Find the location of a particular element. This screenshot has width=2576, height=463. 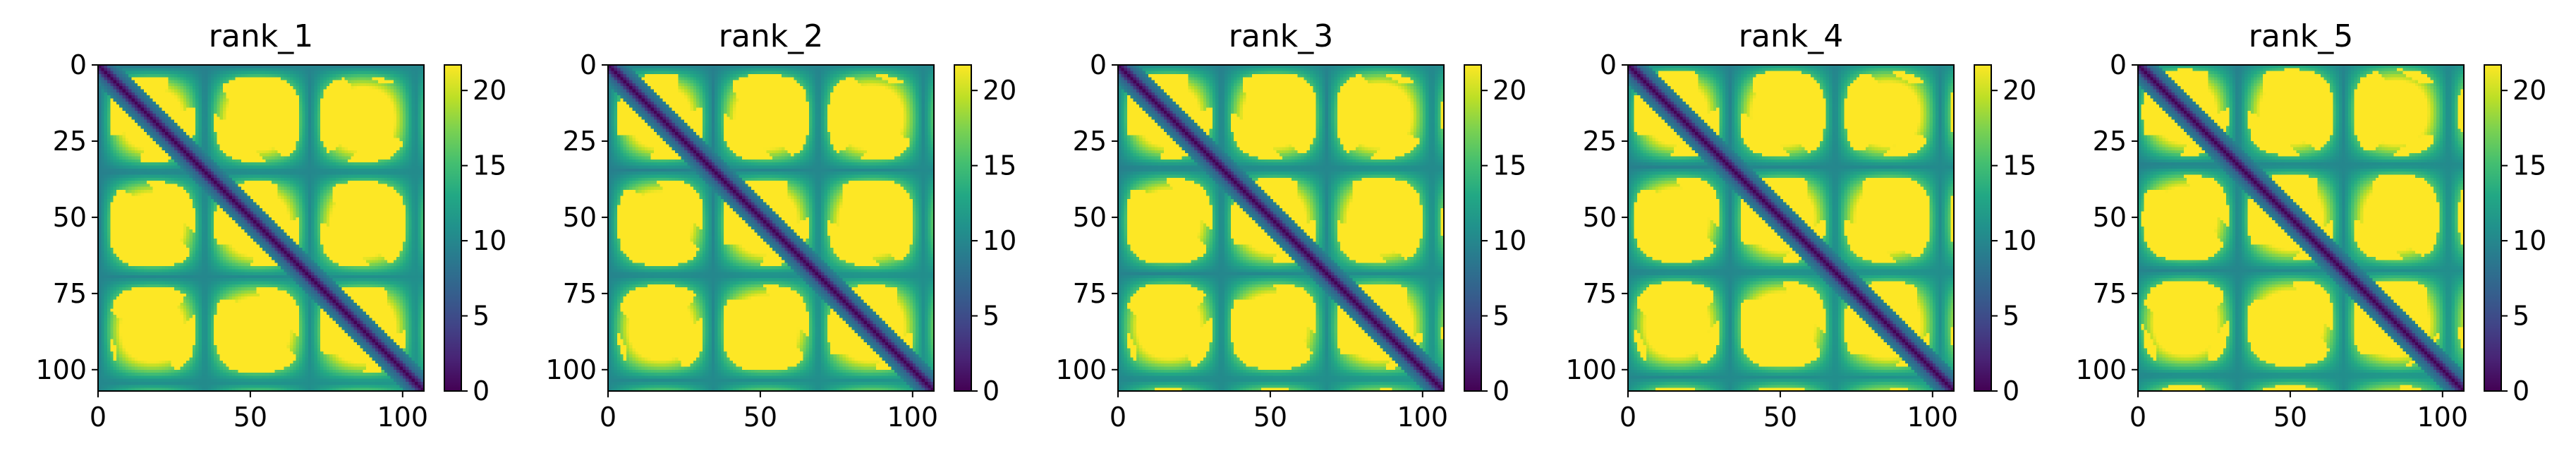

panel-title: rank_5 is located at coordinates (2301, 36).